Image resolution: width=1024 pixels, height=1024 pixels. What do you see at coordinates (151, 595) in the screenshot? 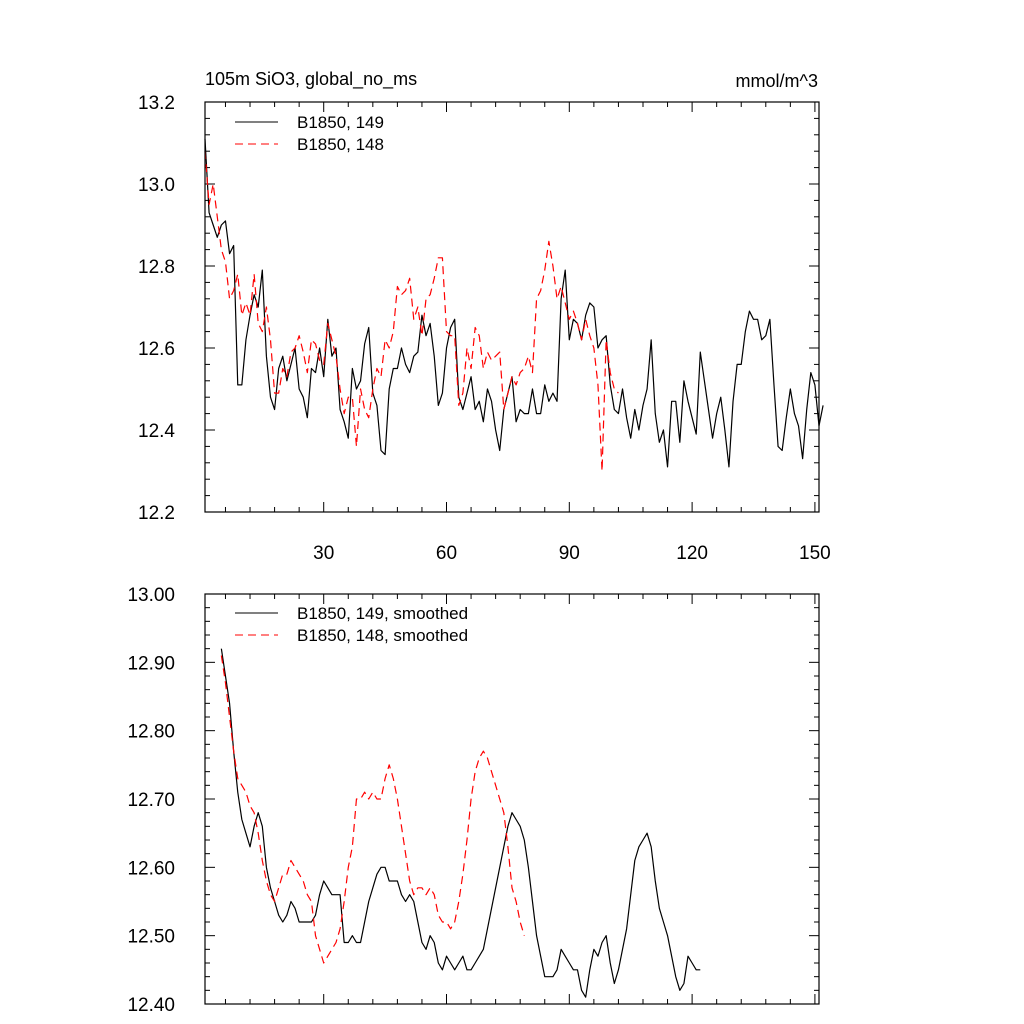
I see `y-tick-label: 13.00` at bounding box center [151, 595].